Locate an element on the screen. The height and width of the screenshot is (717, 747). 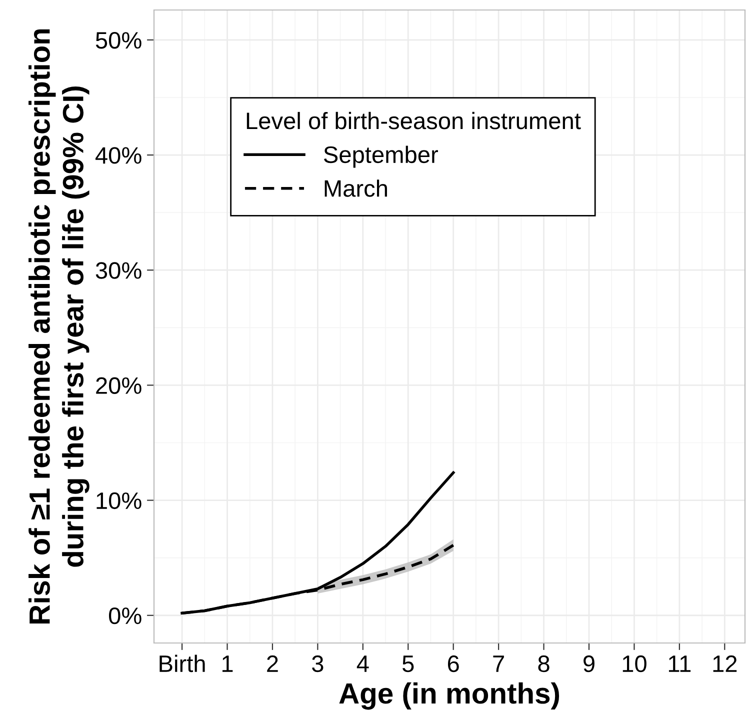
x-tick-label: 4 is located at coordinates (362, 664).